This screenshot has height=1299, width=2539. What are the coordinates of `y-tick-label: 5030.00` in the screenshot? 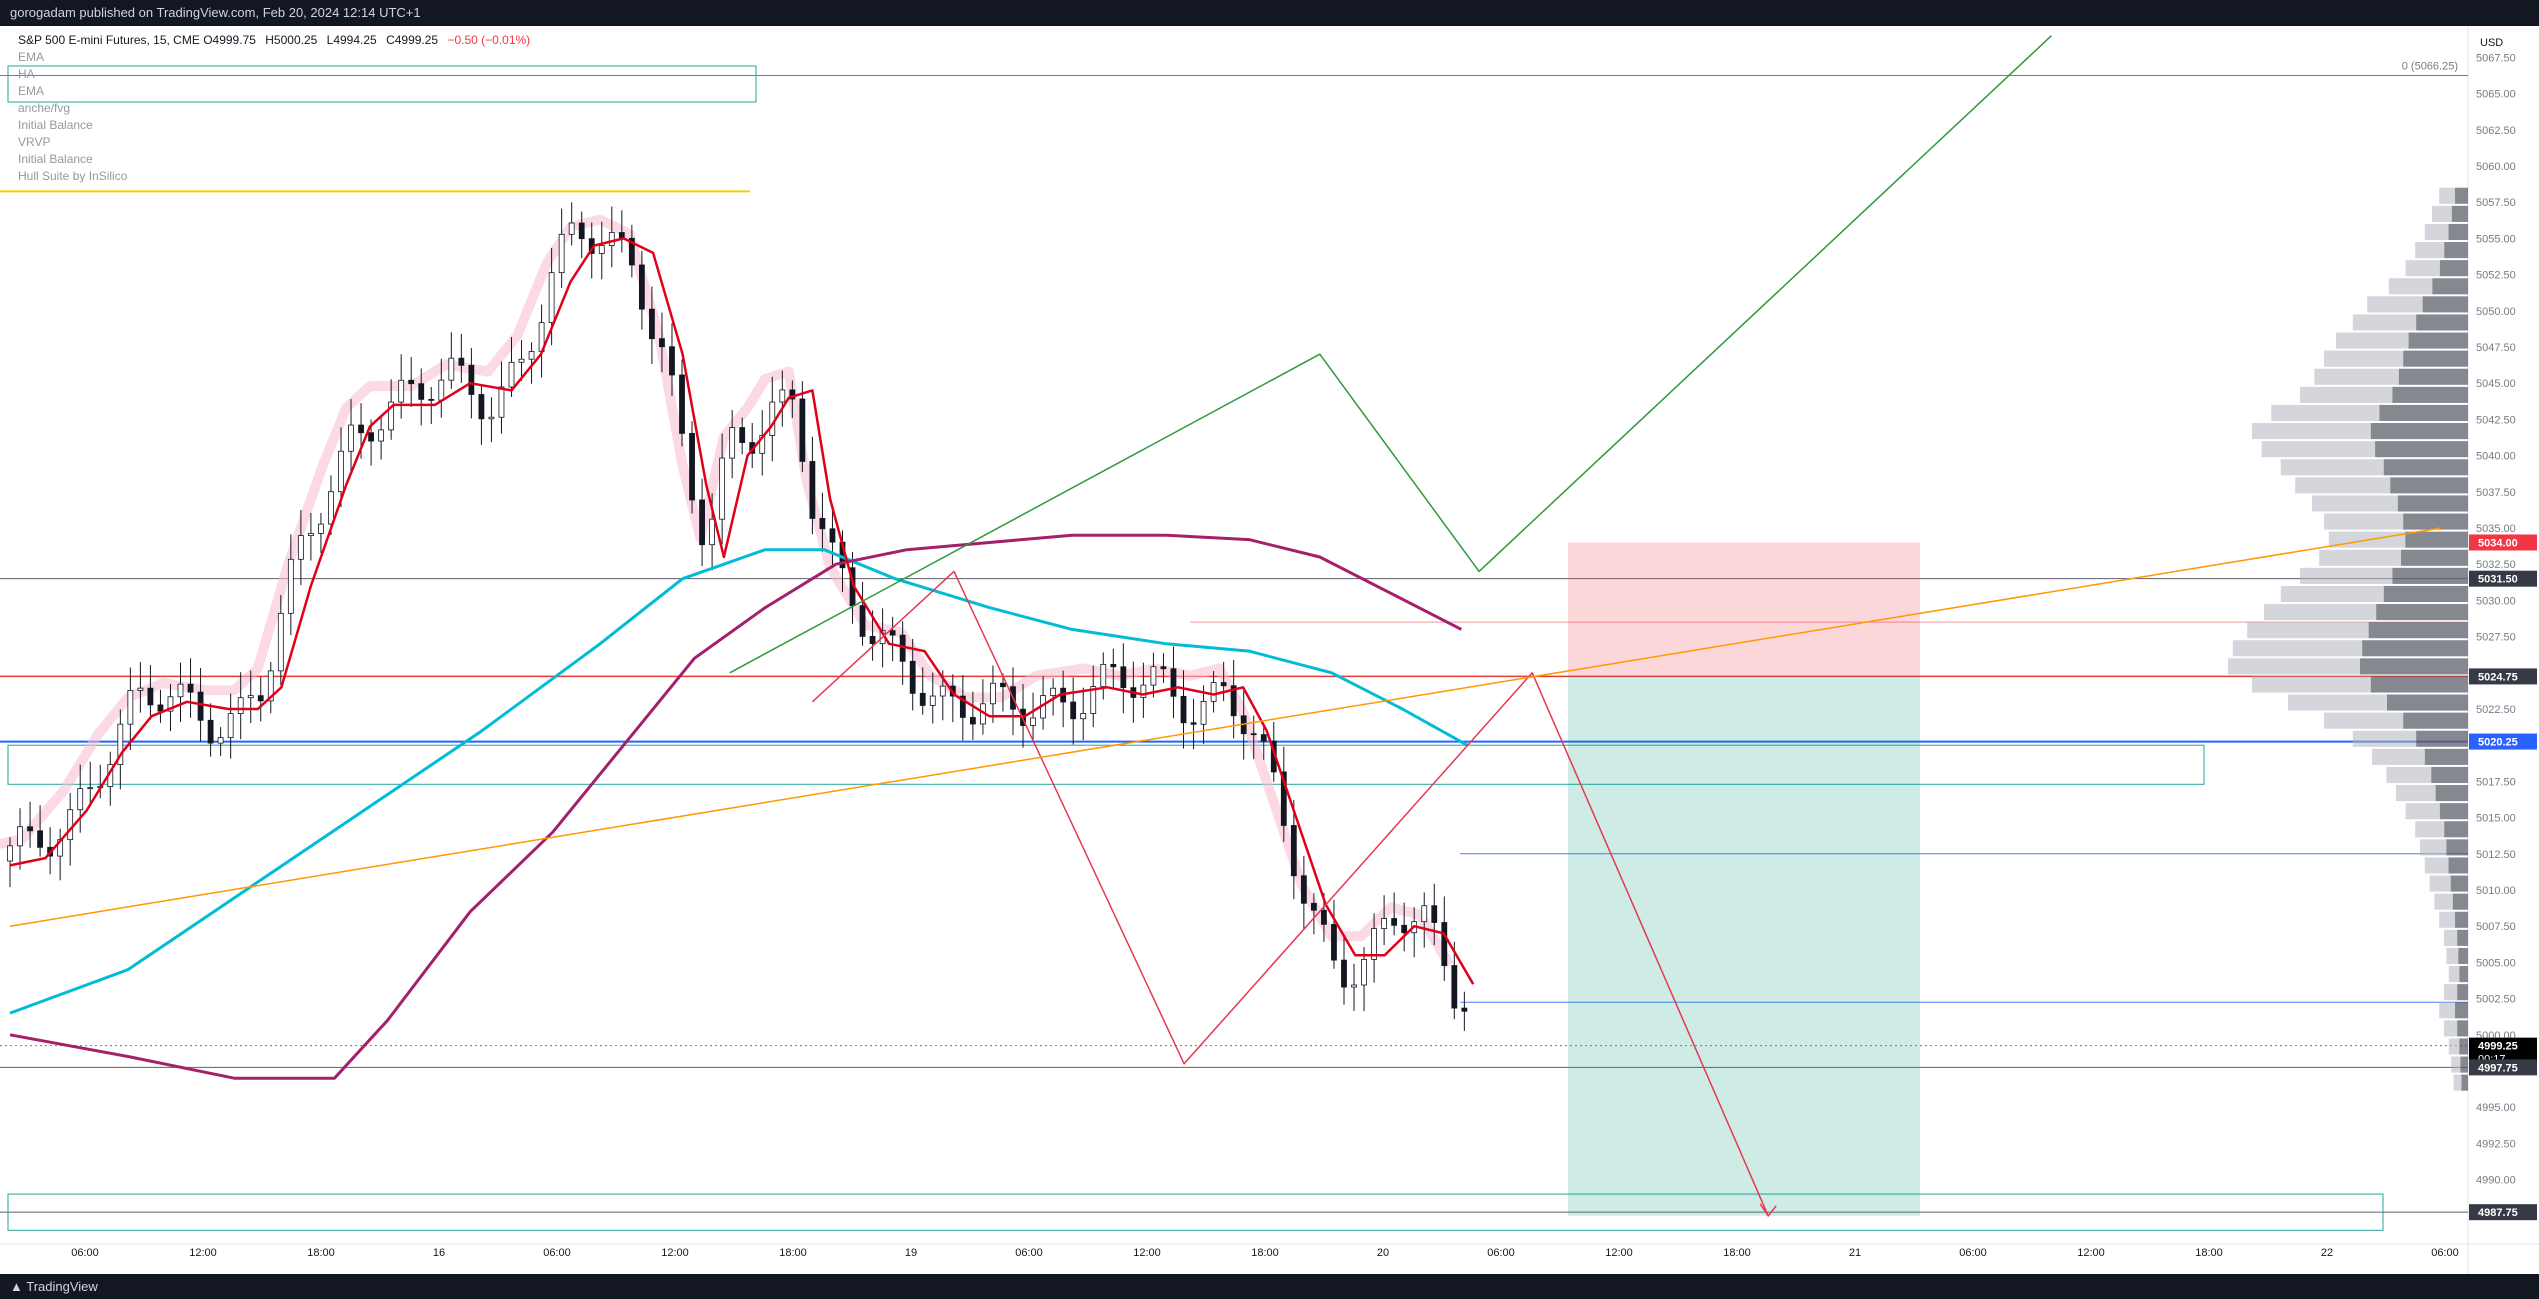 It's located at (2496, 601).